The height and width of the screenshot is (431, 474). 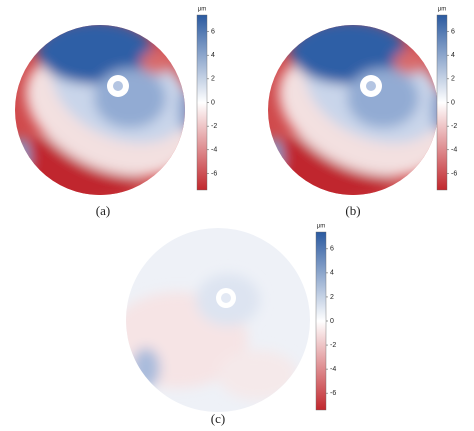 I want to click on panel-caption: (a), so click(x=103, y=210).